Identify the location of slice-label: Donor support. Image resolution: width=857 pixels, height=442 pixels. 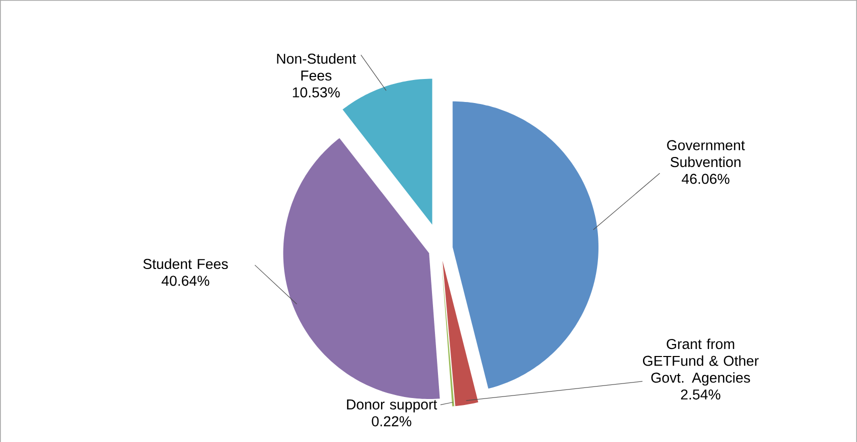
(392, 406).